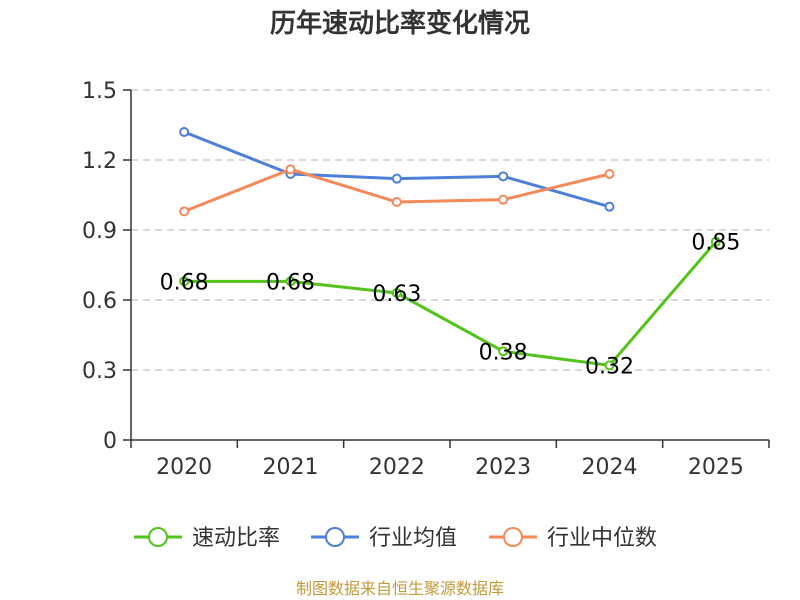 The image size is (800, 600). Describe the element at coordinates (602, 538) in the screenshot. I see `legend-label: 行业中位数` at that location.